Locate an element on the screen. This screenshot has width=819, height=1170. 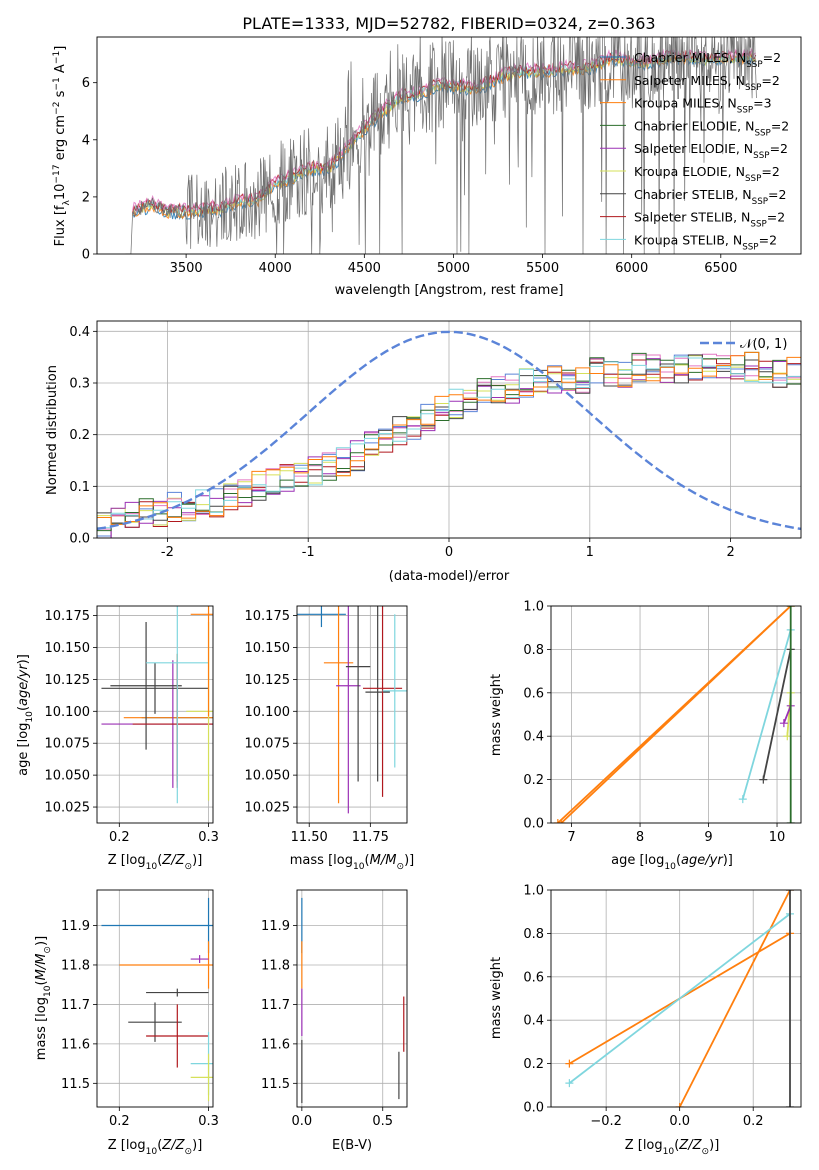
x-axis-label: E(B-V) is located at coordinates (352, 1145).